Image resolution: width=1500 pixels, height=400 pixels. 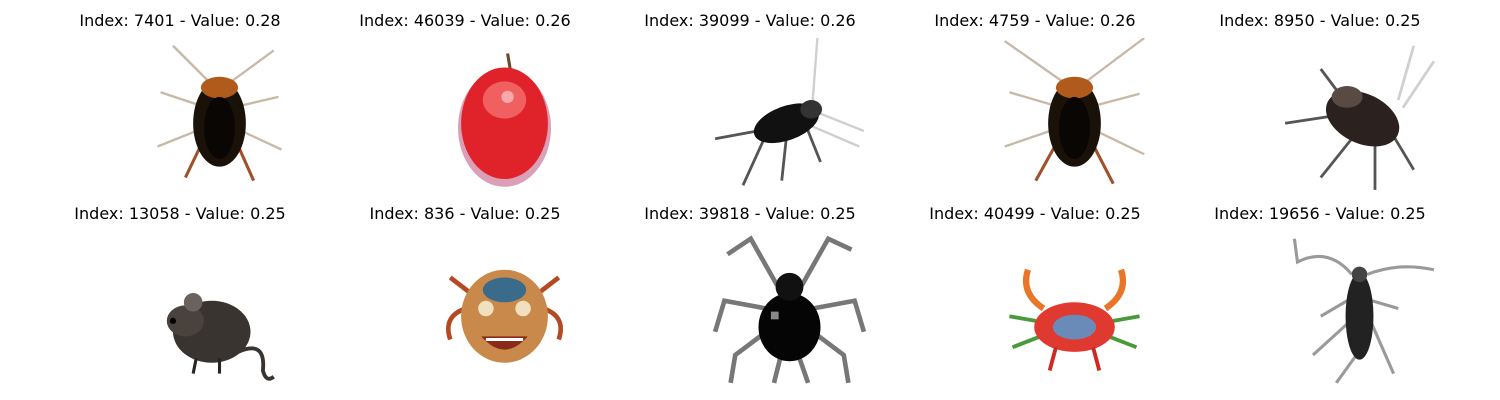 I want to click on spider-image, so click(x=789, y=308).